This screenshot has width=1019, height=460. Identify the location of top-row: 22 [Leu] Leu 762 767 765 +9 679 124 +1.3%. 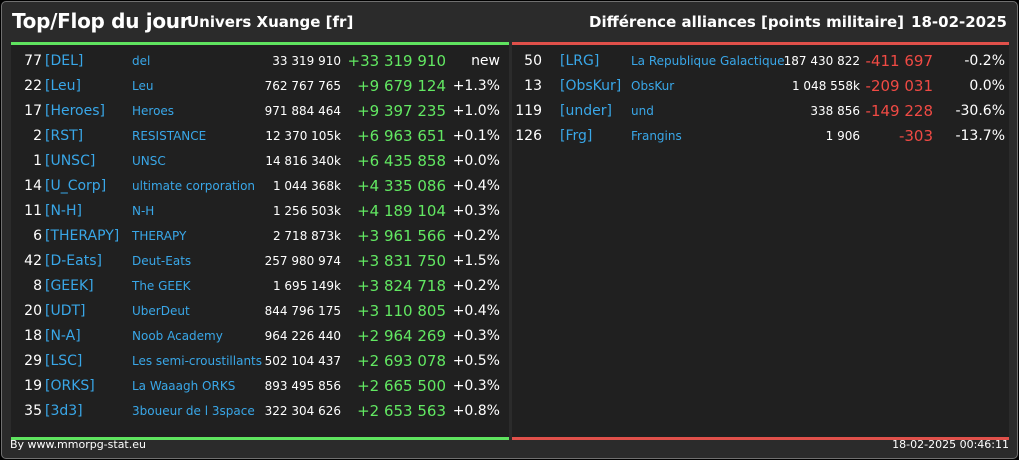
(260, 86).